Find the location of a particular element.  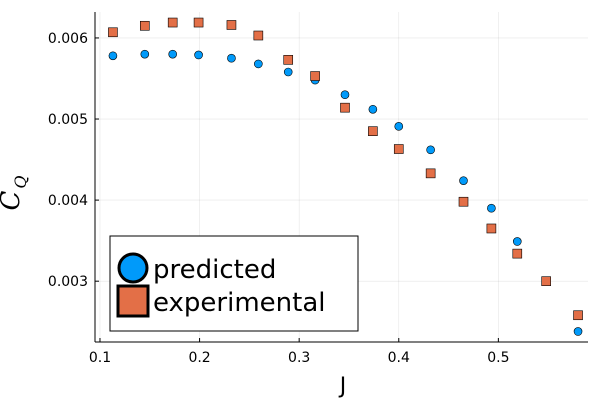

x-tick-label: 0.3 is located at coordinates (299, 358).